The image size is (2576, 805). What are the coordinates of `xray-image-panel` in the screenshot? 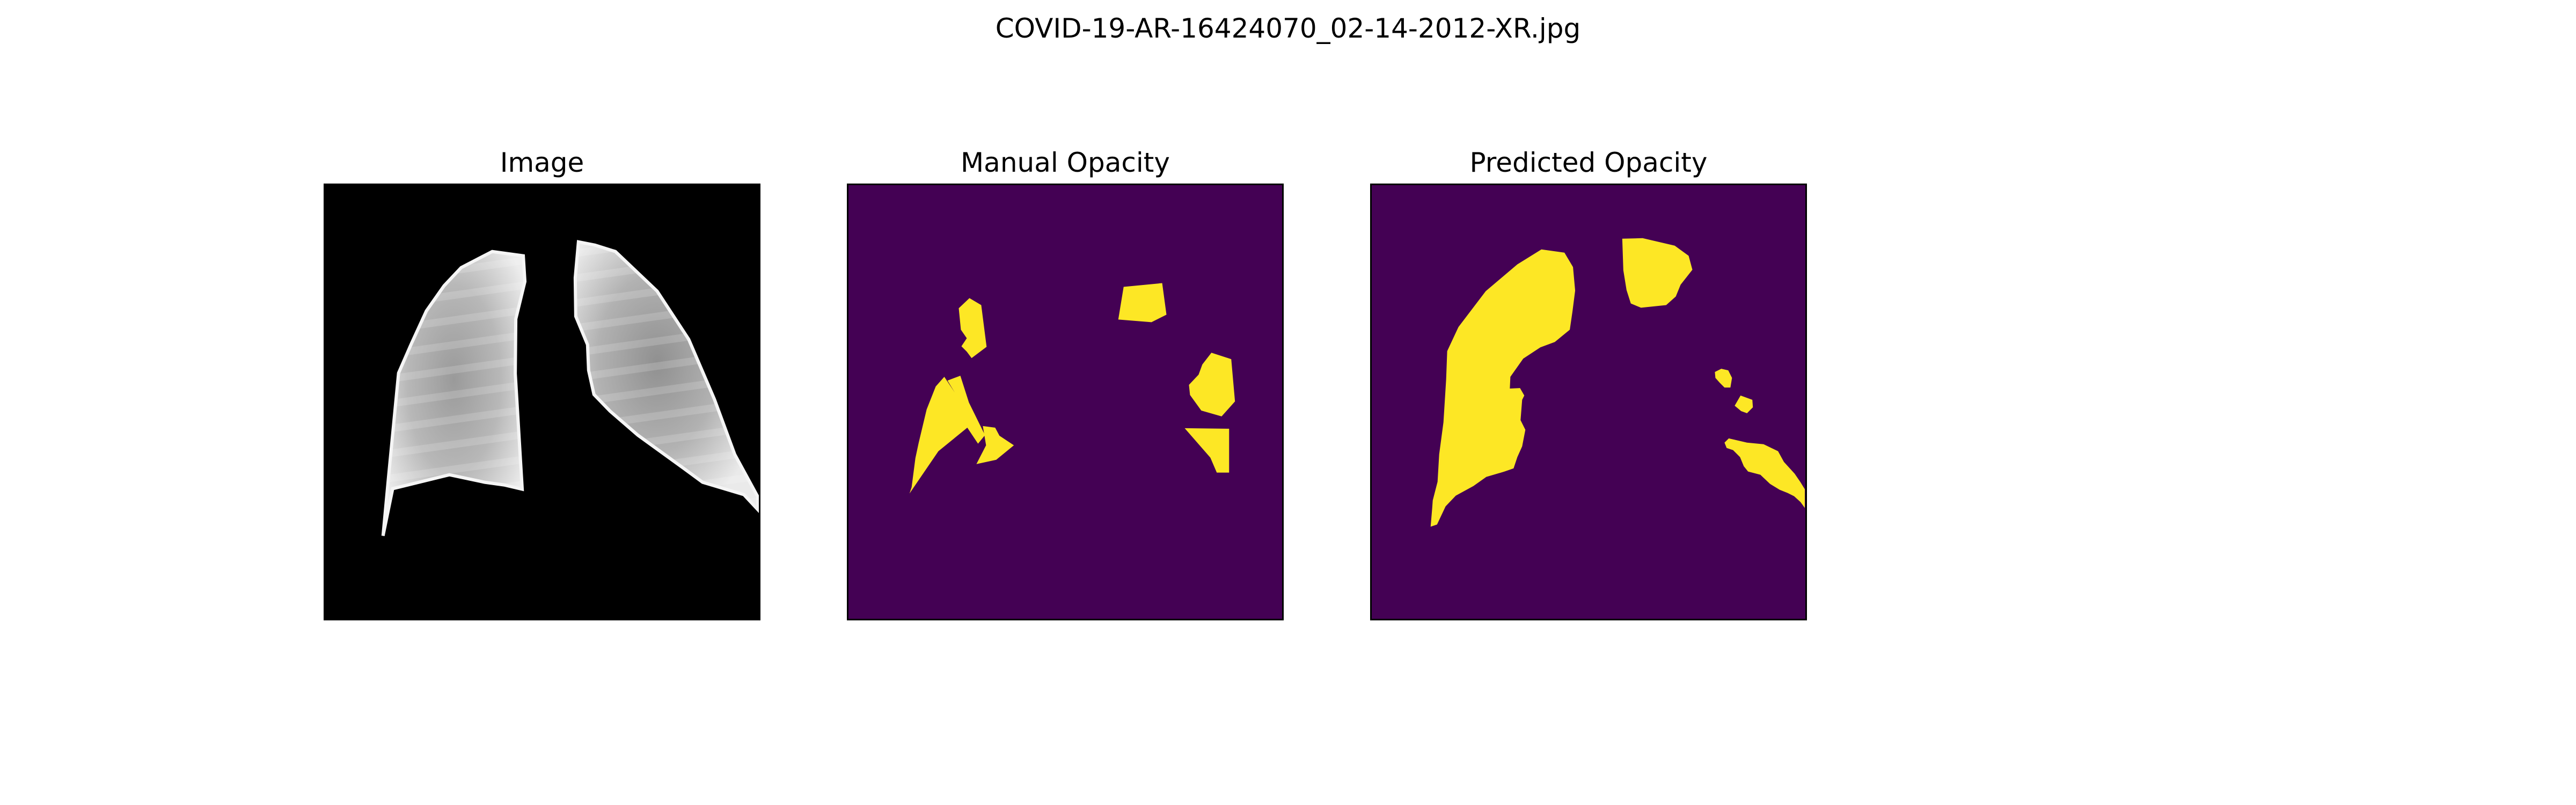 It's located at (542, 402).